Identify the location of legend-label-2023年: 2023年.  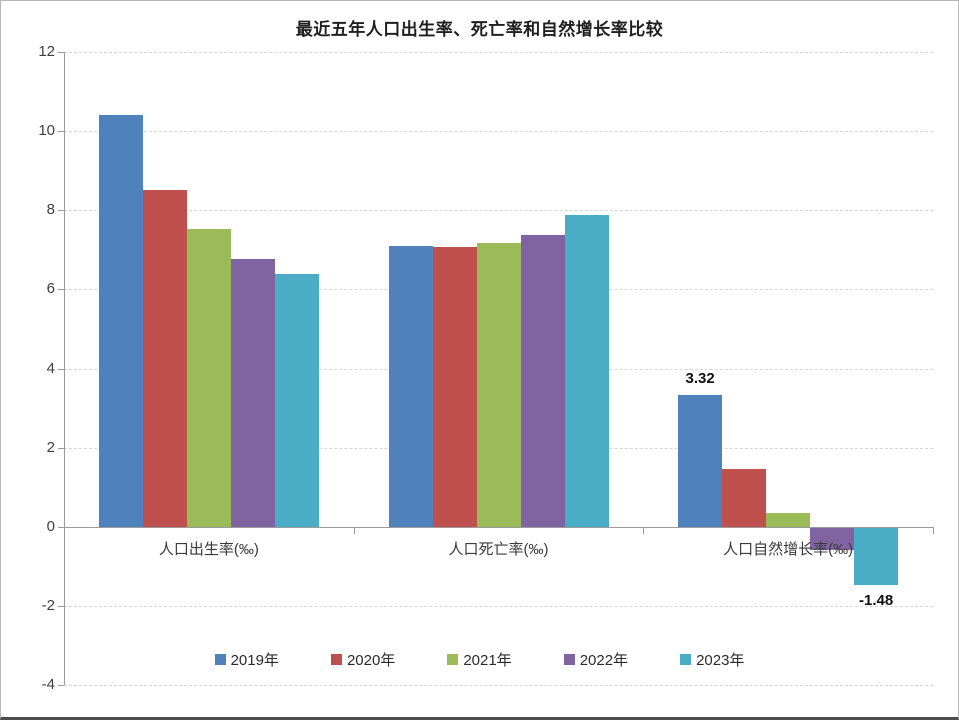
(720, 660).